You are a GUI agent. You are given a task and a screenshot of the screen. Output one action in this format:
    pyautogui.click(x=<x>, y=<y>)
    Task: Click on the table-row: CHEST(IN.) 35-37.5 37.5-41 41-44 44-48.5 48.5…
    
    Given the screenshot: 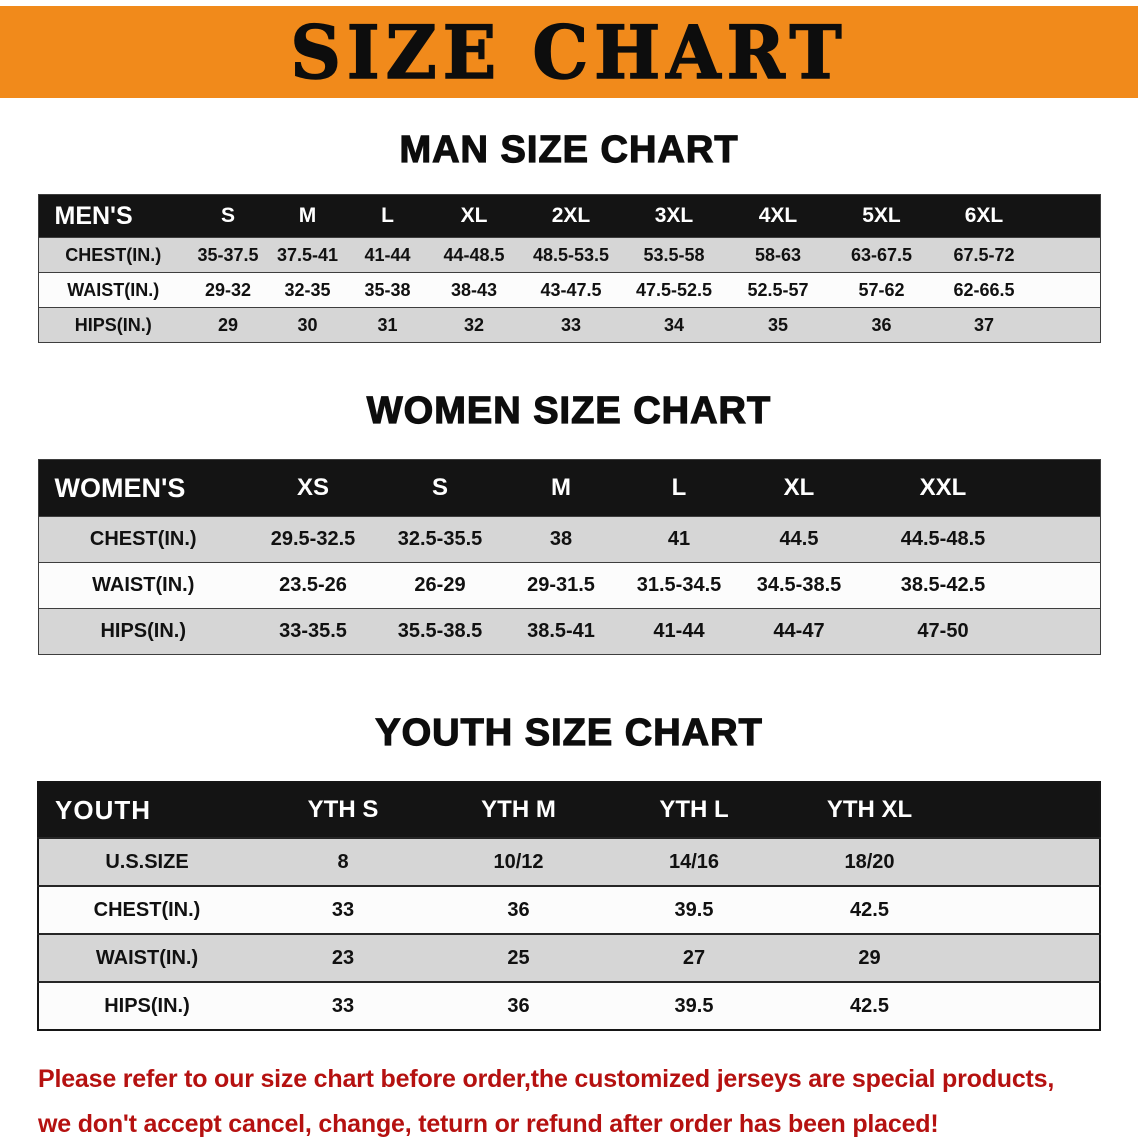 What is the action you would take?
    pyautogui.click(x=569, y=255)
    